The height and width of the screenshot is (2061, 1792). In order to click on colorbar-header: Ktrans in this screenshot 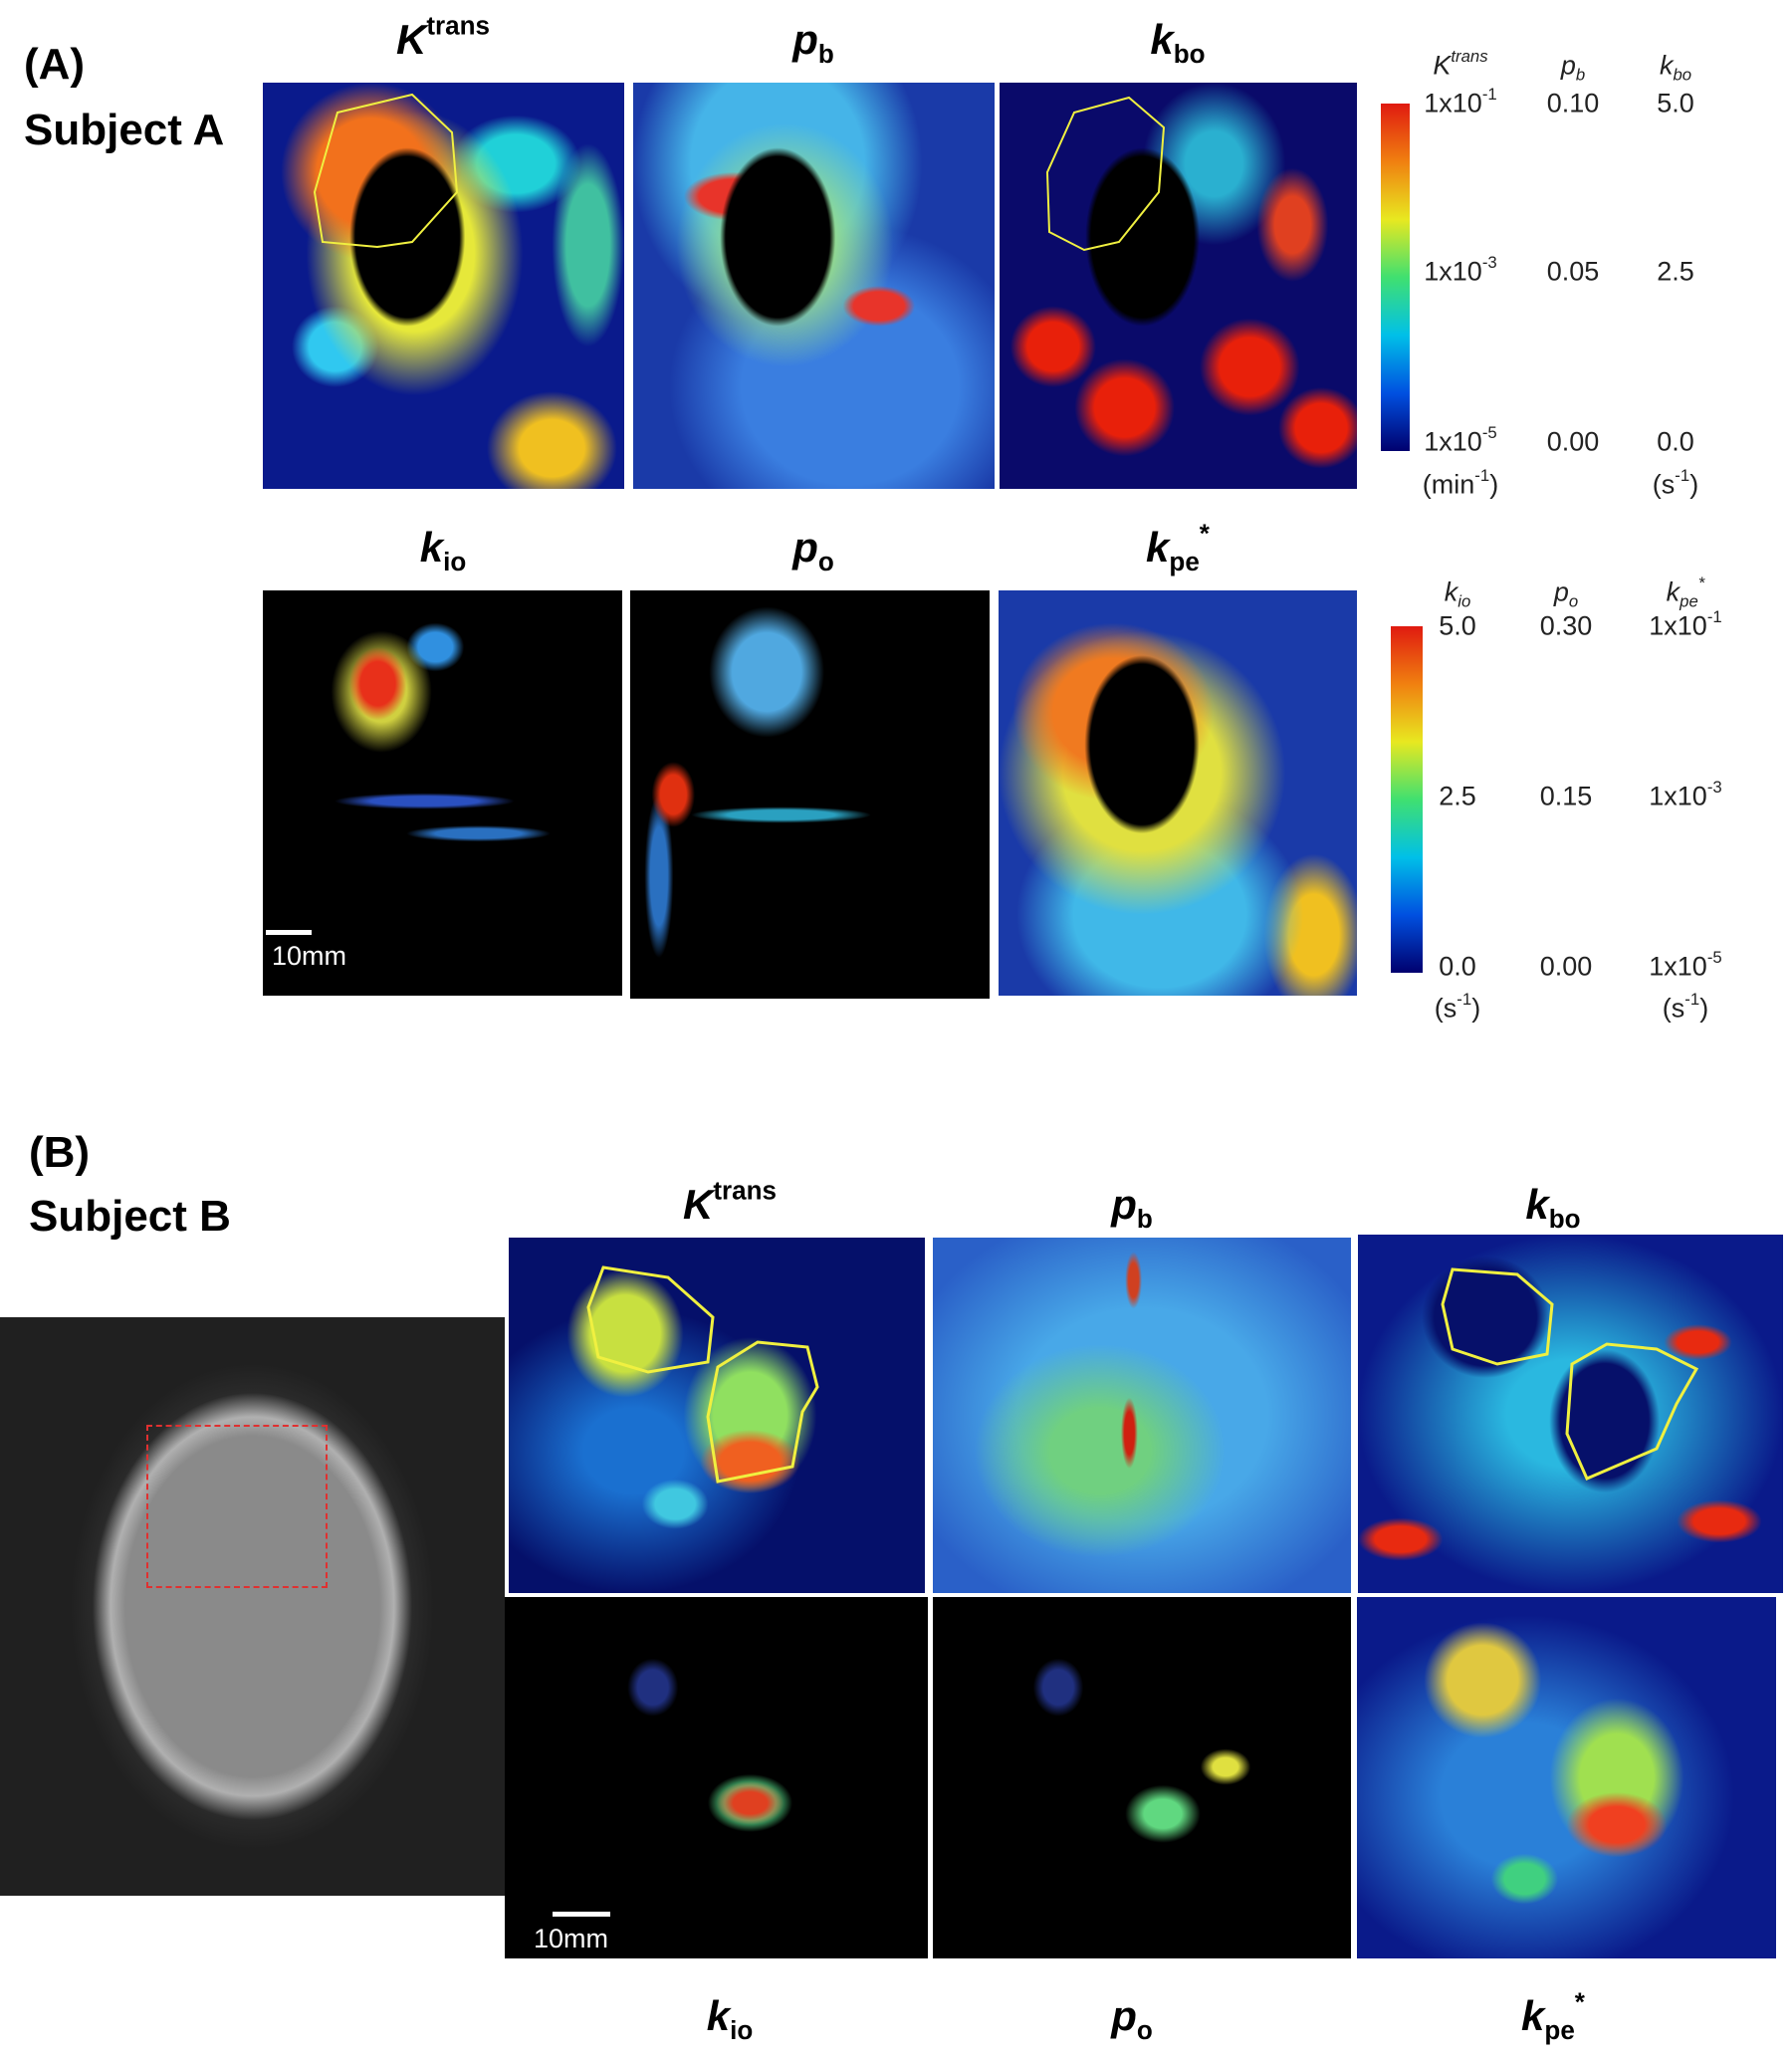, I will do `click(1460, 65)`.